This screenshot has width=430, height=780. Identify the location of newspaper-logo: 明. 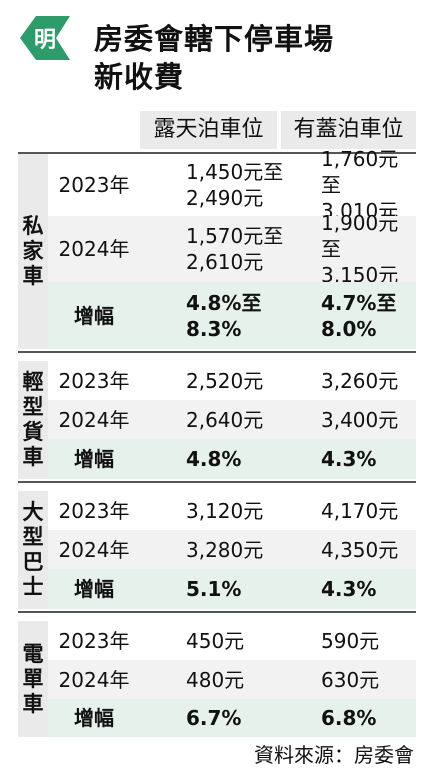
(44, 38).